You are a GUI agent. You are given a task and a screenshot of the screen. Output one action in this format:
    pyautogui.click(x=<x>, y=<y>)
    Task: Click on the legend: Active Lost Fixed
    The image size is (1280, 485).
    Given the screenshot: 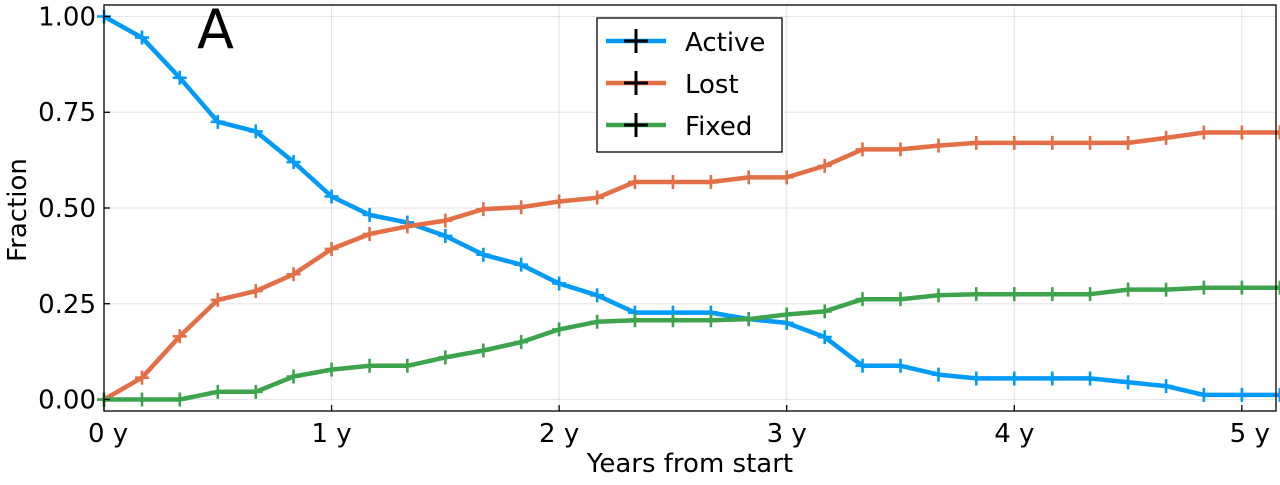 What is the action you would take?
    pyautogui.click(x=689, y=85)
    